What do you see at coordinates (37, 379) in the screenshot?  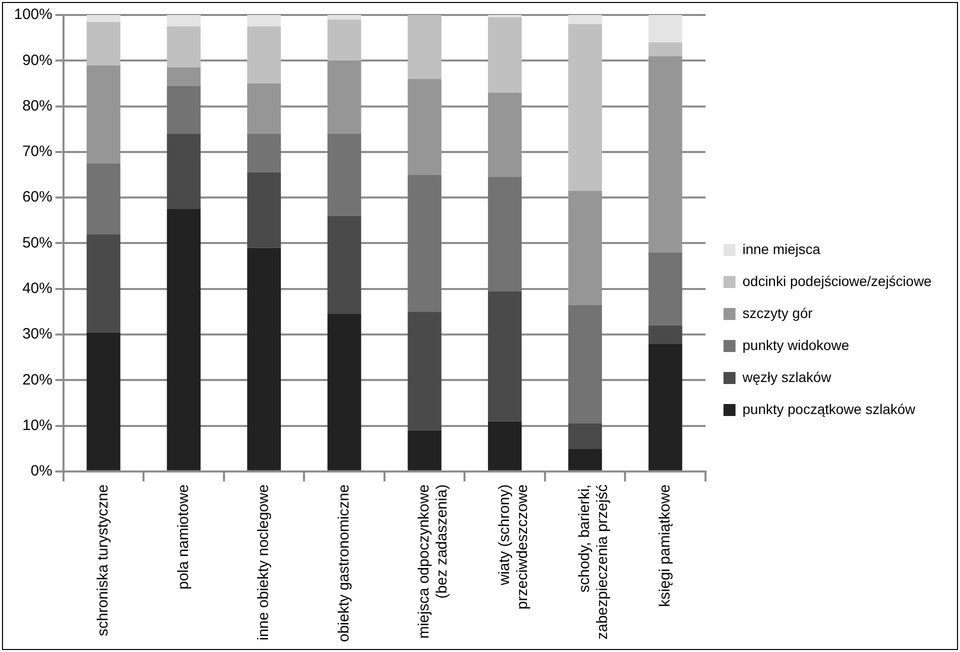 I see `y-tick-label: 20%` at bounding box center [37, 379].